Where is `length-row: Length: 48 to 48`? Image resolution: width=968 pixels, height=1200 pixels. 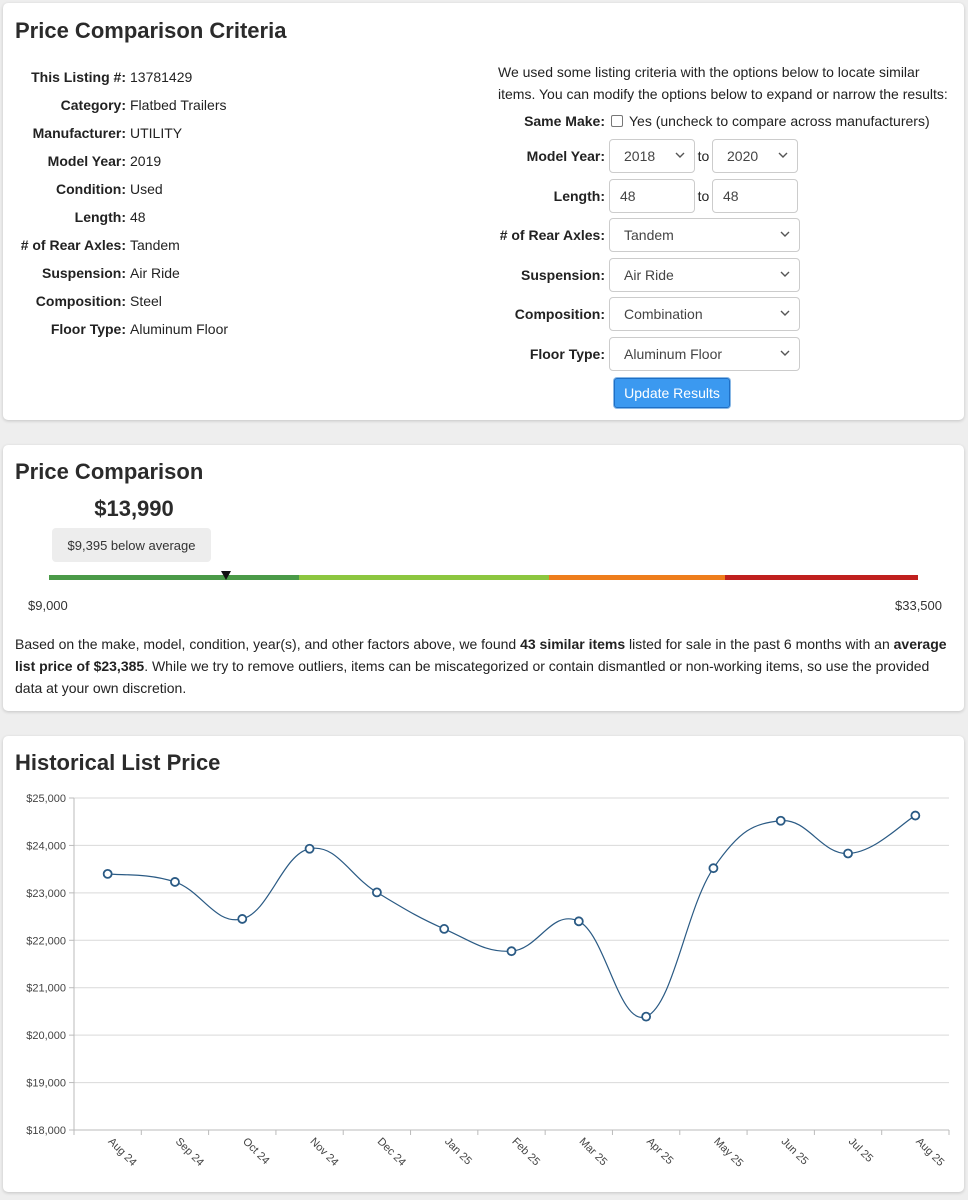 length-row: Length: 48 to 48 is located at coordinates (728, 196).